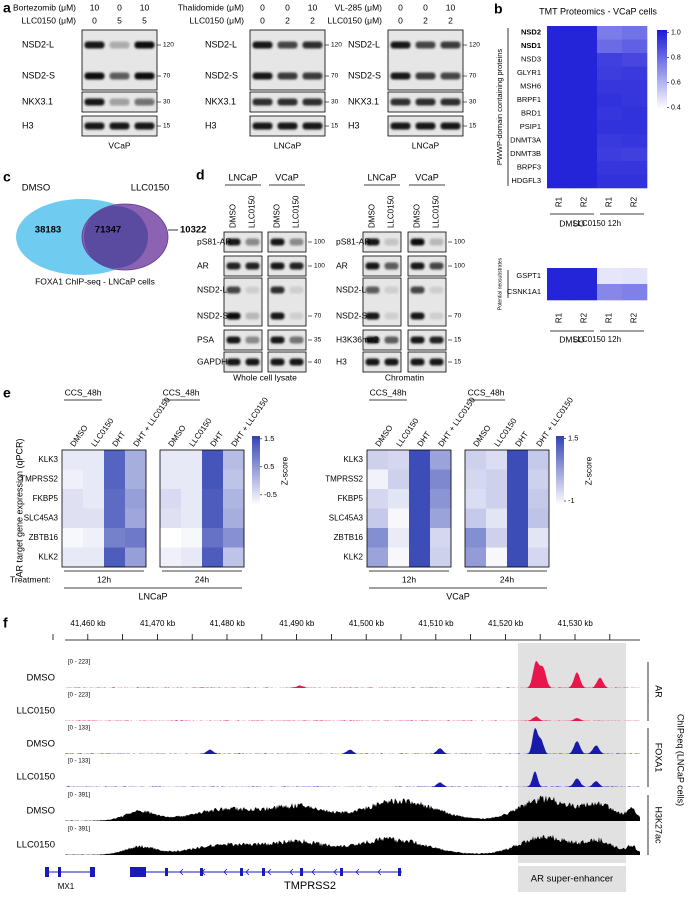 The height and width of the screenshot is (898, 692). I want to click on header: CCS_48h, so click(83, 392).